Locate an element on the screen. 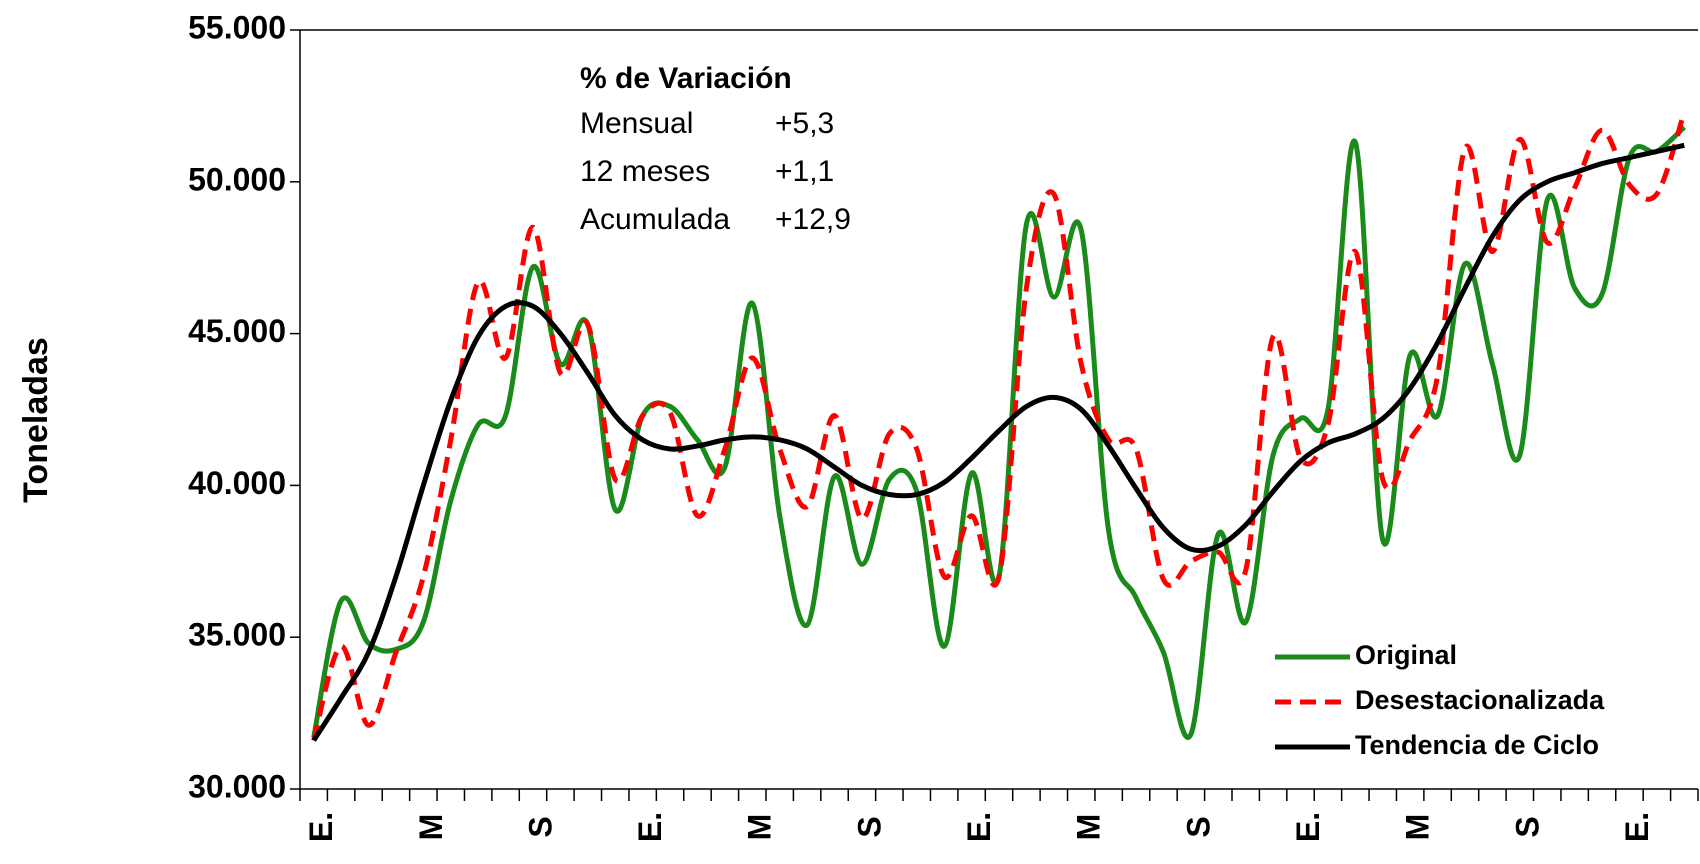  annotation-value: +12,9 is located at coordinates (813, 219).